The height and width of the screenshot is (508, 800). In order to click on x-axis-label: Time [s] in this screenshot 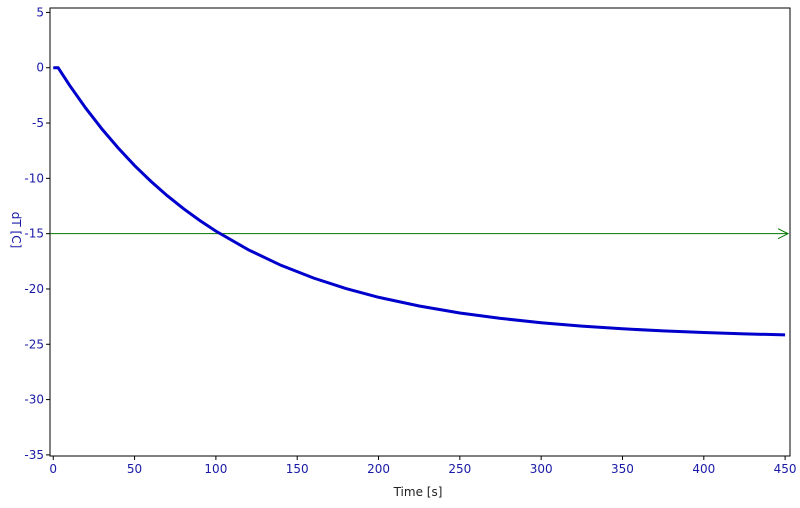, I will do `click(418, 492)`.